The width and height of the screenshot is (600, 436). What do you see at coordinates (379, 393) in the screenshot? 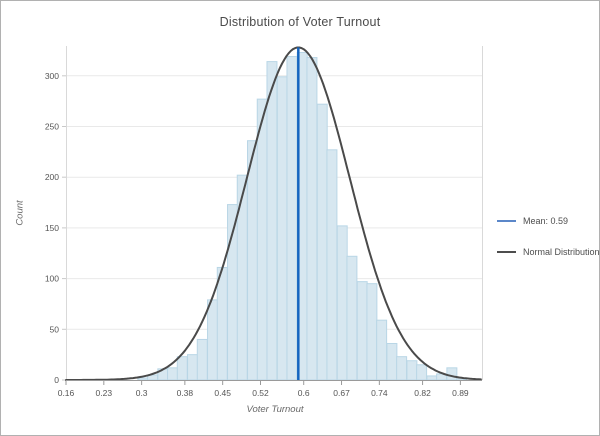
I see `x-tick-label: 0.74` at bounding box center [379, 393].